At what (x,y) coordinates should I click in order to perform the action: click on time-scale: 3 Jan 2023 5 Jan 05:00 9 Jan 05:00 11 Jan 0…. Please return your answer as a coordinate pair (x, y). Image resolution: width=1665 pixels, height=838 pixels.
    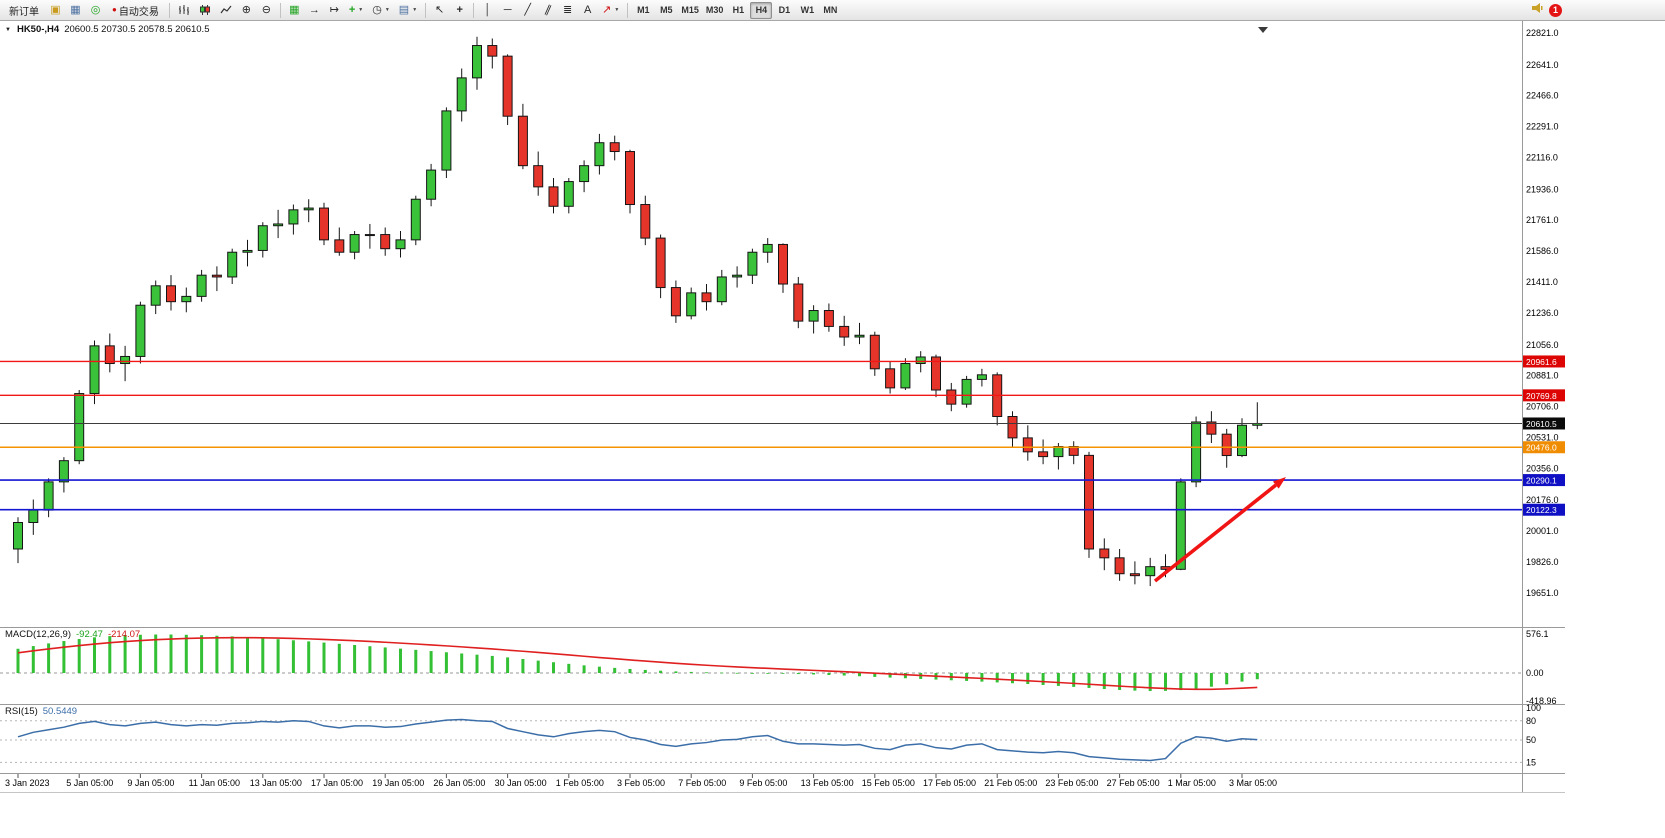
    Looking at the image, I should click on (641, 781).